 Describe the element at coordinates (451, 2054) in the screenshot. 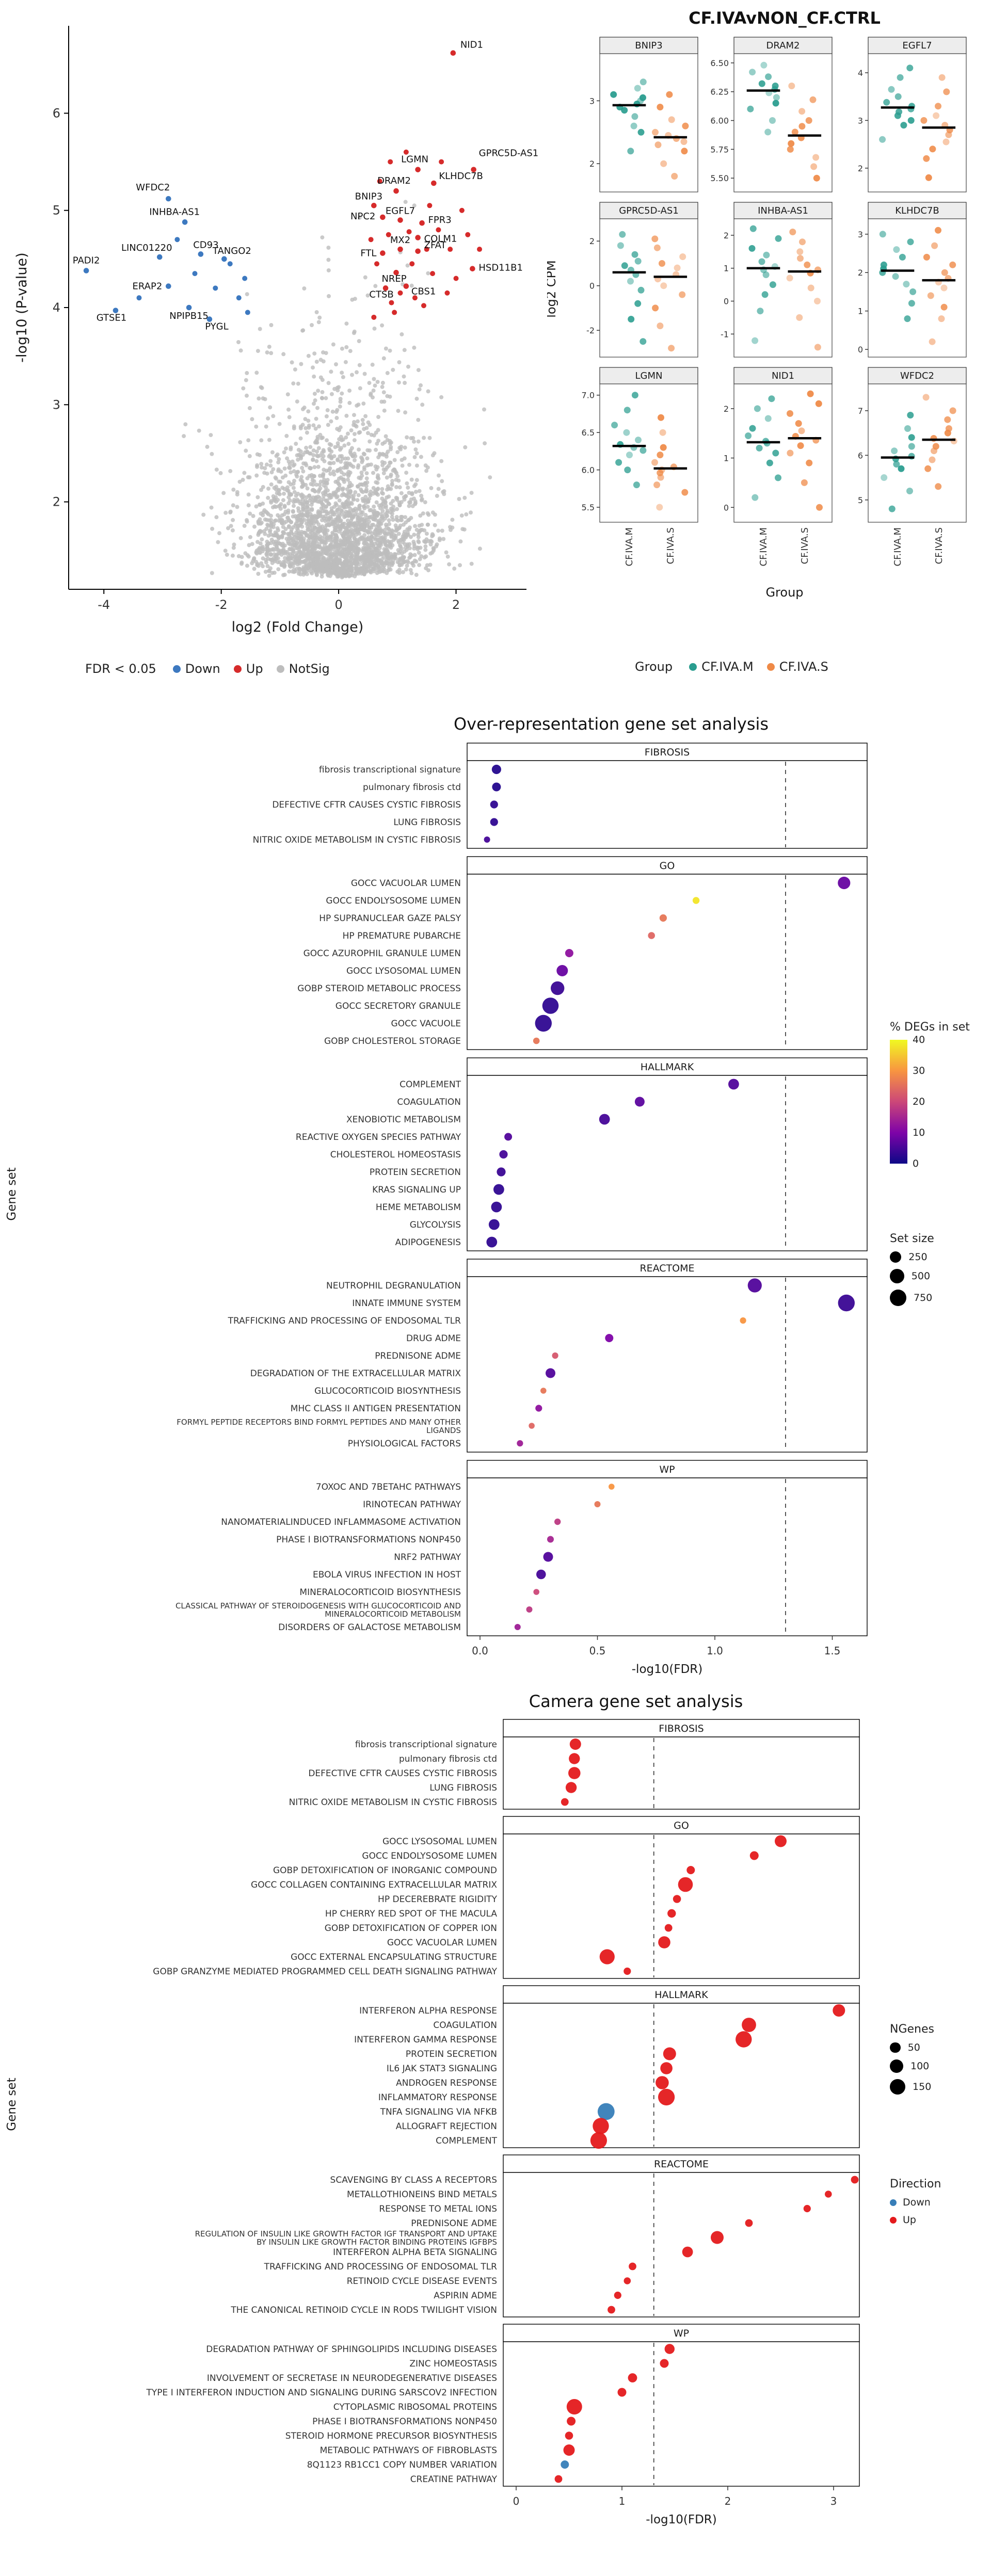

I see `gene-set-label: PROTEIN SECRETION` at that location.